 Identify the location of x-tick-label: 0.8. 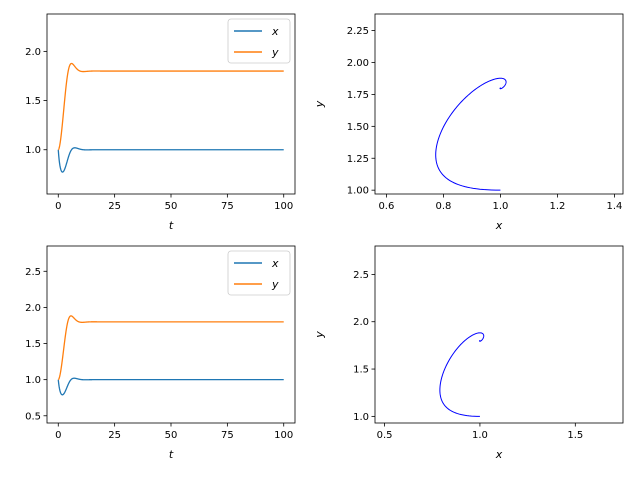
(443, 206).